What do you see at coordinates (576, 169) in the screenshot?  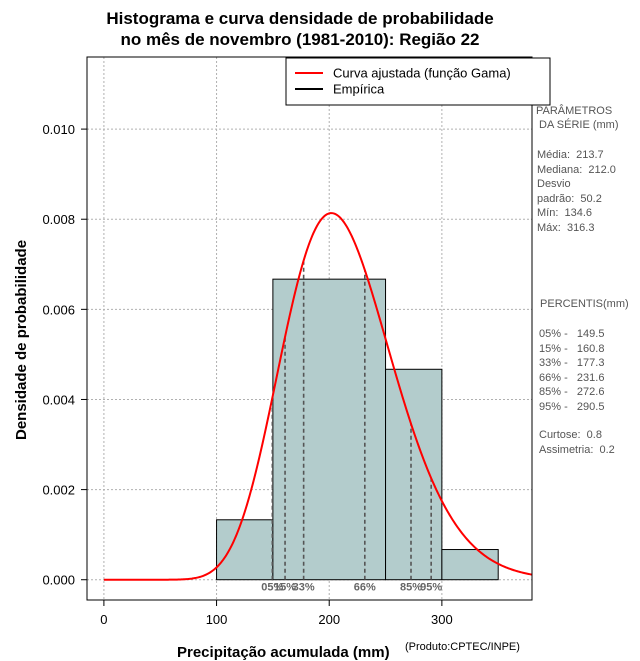 I see `param-line: Mediana: 212.0` at bounding box center [576, 169].